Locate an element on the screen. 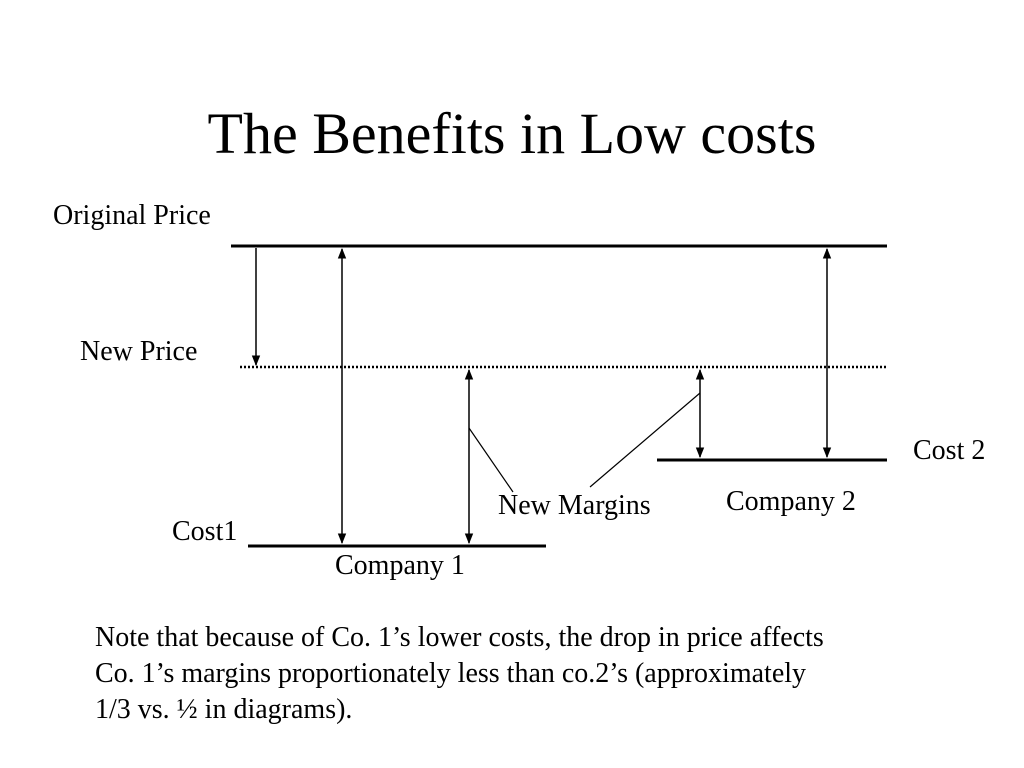 Image resolution: width=1024 pixels, height=768 pixels. original-price-label: Original Price is located at coordinates (132, 215).